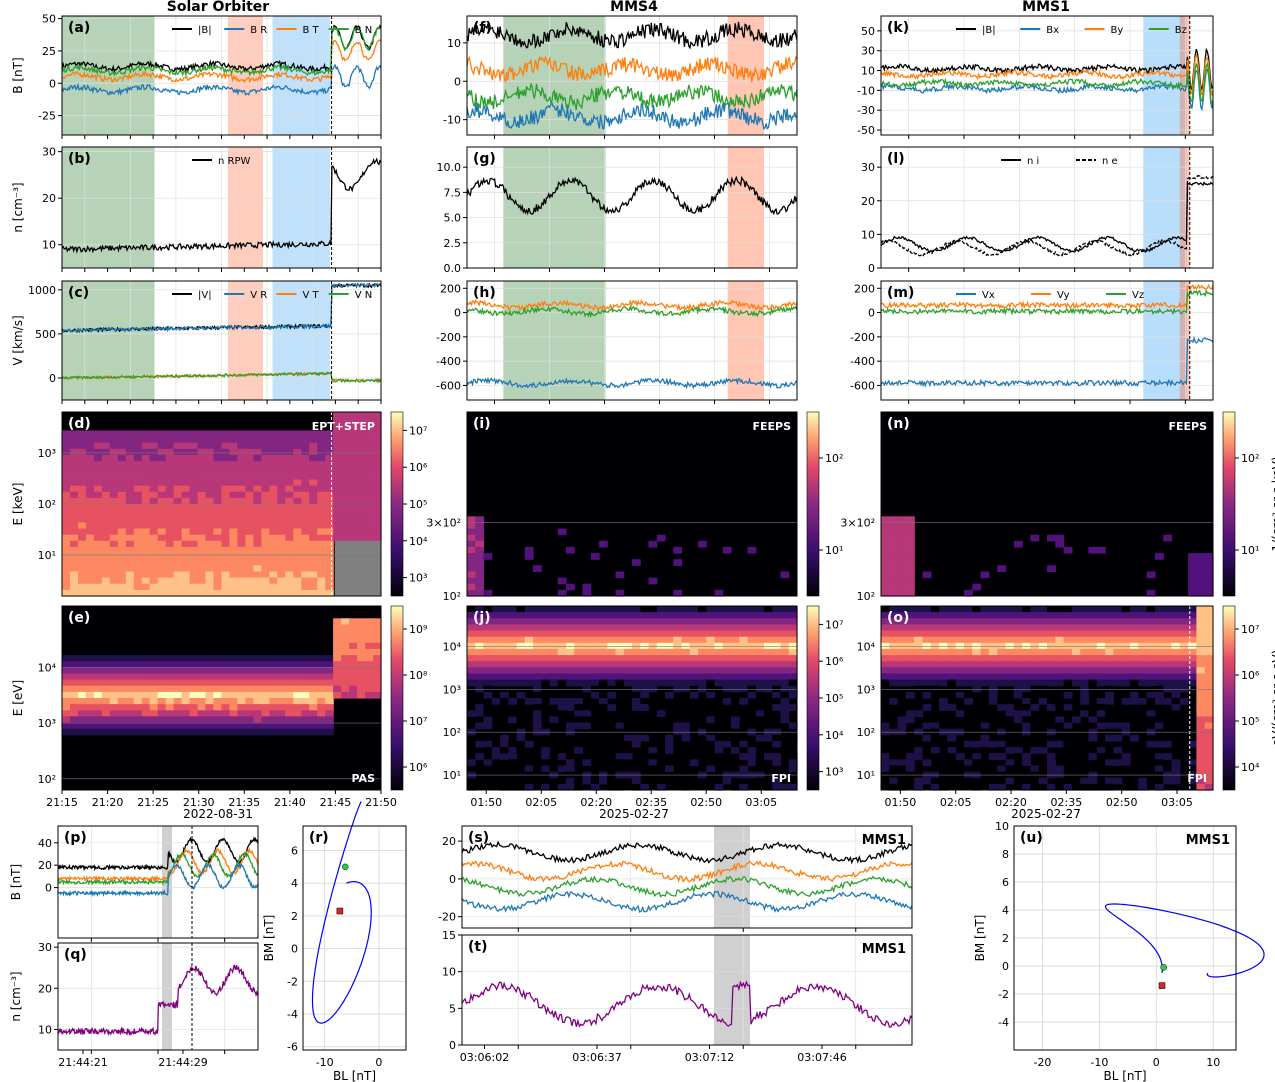  I want to click on instrument-label: PAS, so click(364, 778).